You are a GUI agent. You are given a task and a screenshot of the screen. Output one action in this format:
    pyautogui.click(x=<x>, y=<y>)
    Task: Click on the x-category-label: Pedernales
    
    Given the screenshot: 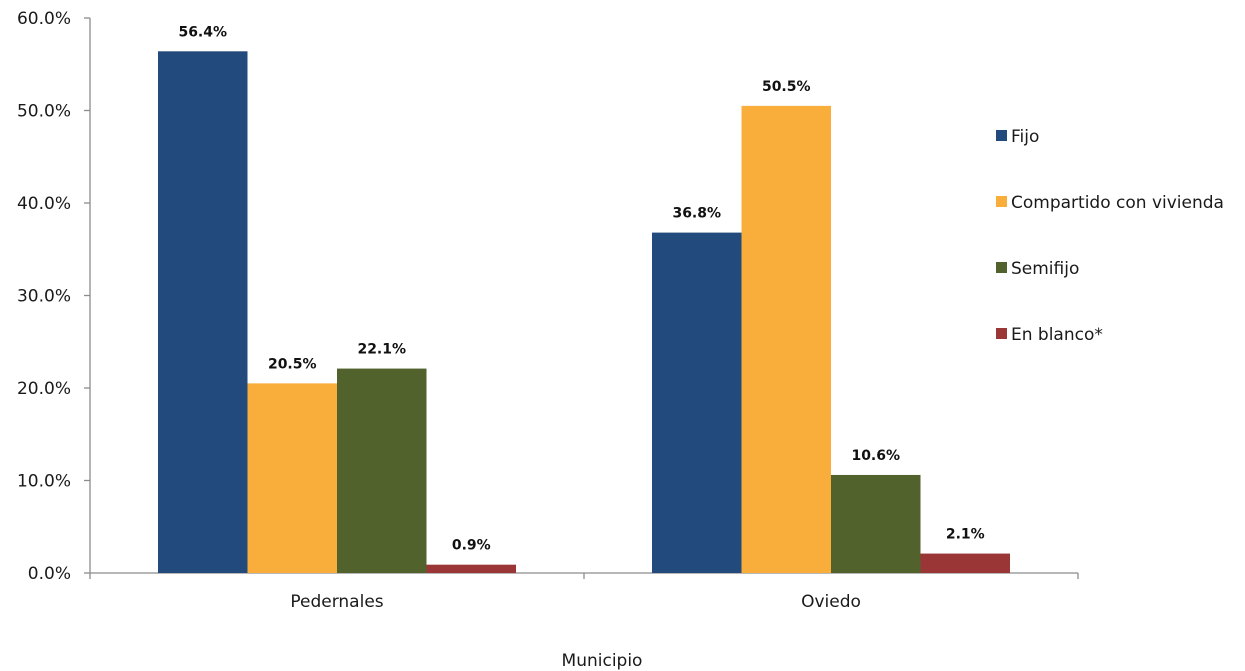 What is the action you would take?
    pyautogui.click(x=336, y=602)
    